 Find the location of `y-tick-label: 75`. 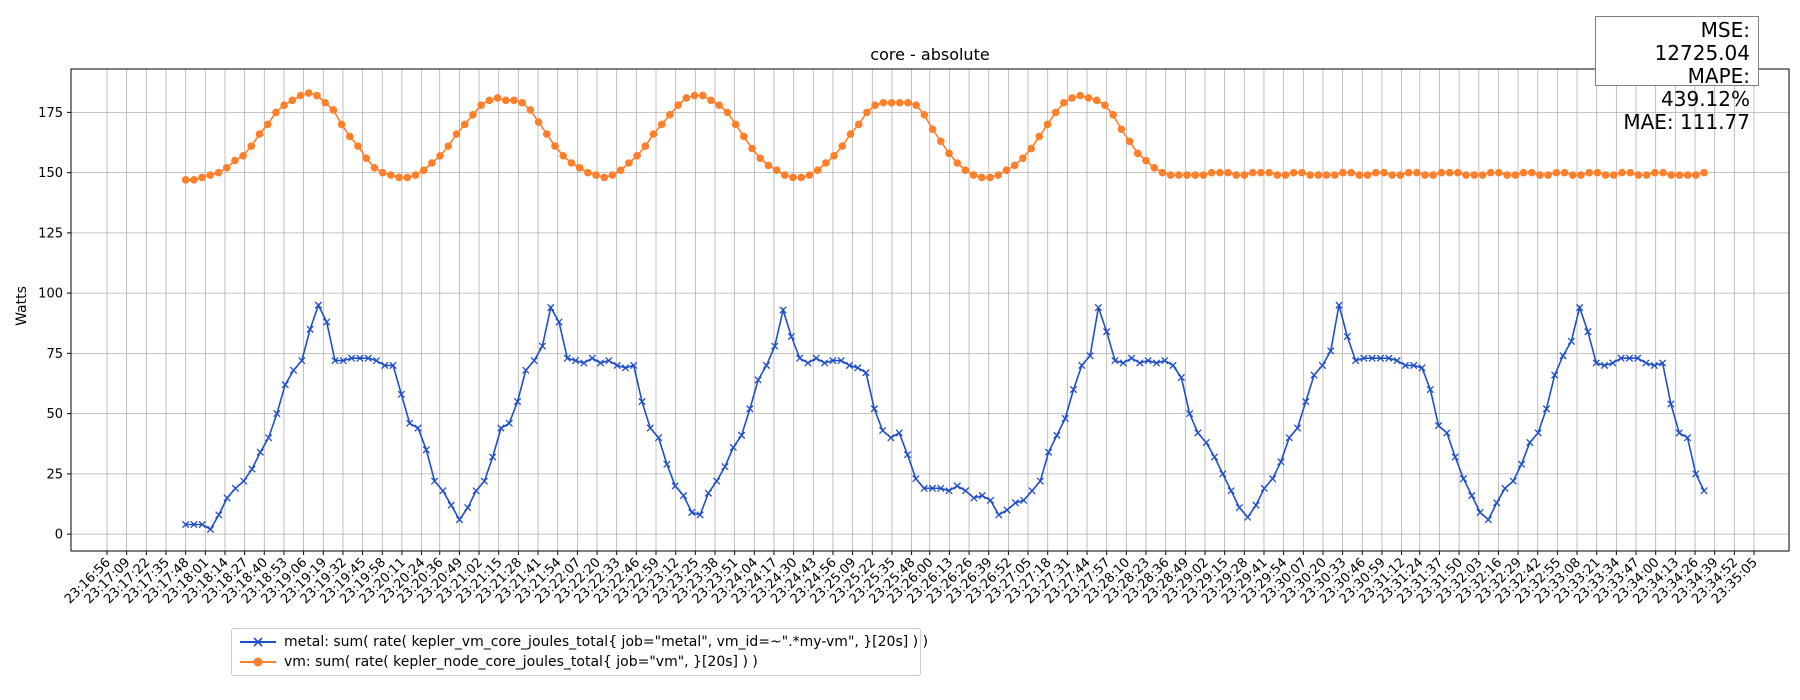

y-tick-label: 75 is located at coordinates (54, 354).